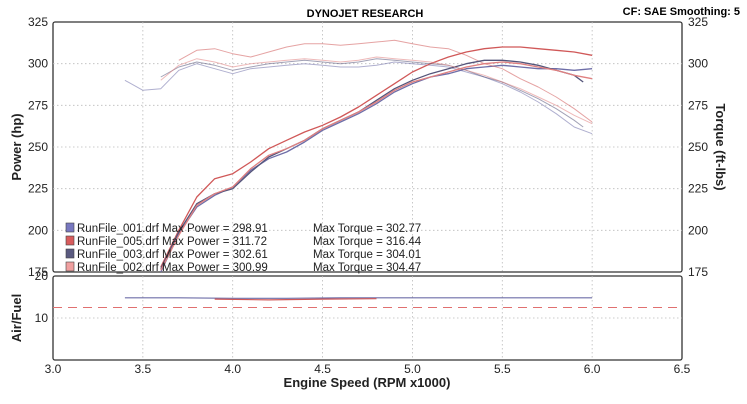 Image resolution: width=747 pixels, height=404 pixels. I want to click on power-tick-label: 225, so click(38, 189).